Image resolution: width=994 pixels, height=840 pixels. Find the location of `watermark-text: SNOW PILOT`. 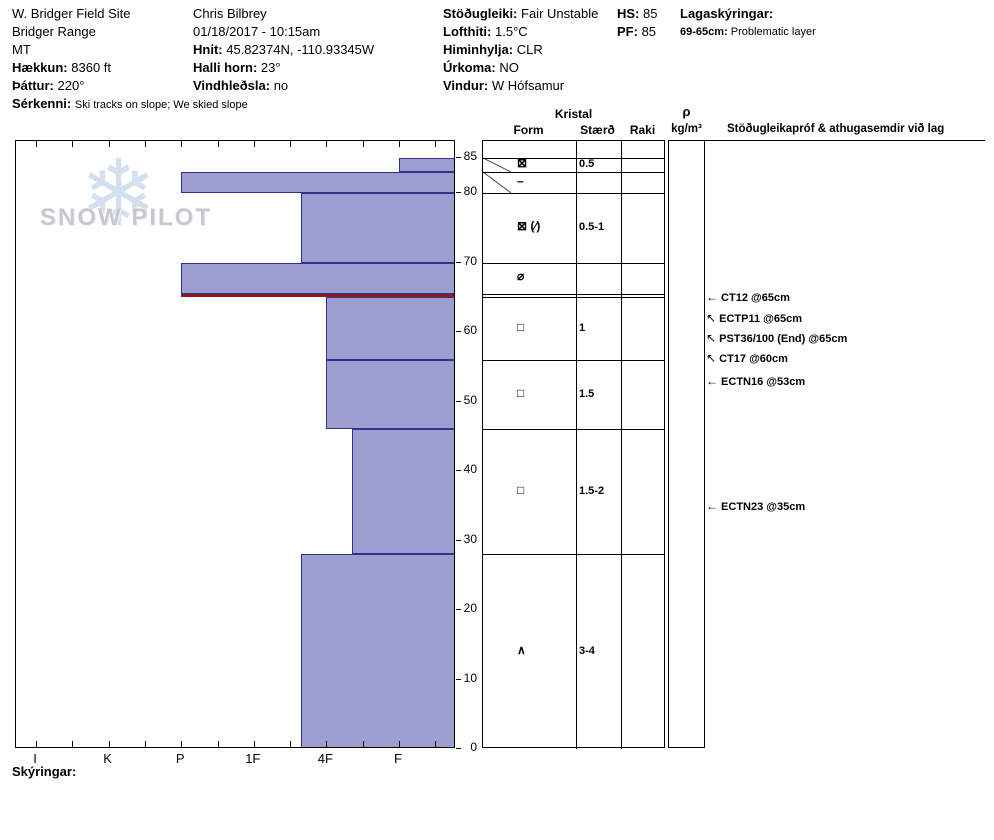

watermark-text: SNOW PILOT is located at coordinates (126, 217).